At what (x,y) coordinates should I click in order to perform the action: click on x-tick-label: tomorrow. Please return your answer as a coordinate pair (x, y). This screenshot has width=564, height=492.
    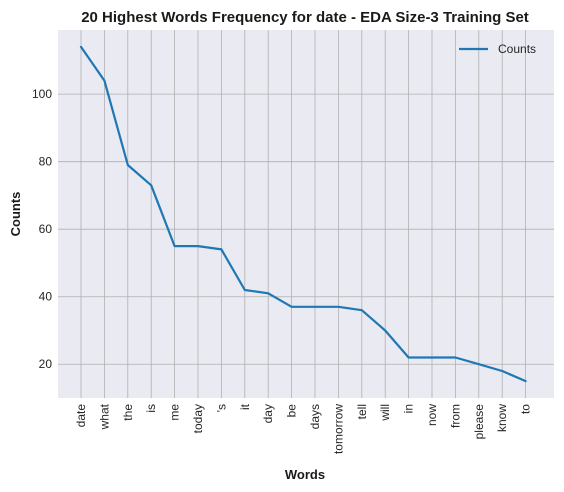
    Looking at the image, I should click on (338, 429).